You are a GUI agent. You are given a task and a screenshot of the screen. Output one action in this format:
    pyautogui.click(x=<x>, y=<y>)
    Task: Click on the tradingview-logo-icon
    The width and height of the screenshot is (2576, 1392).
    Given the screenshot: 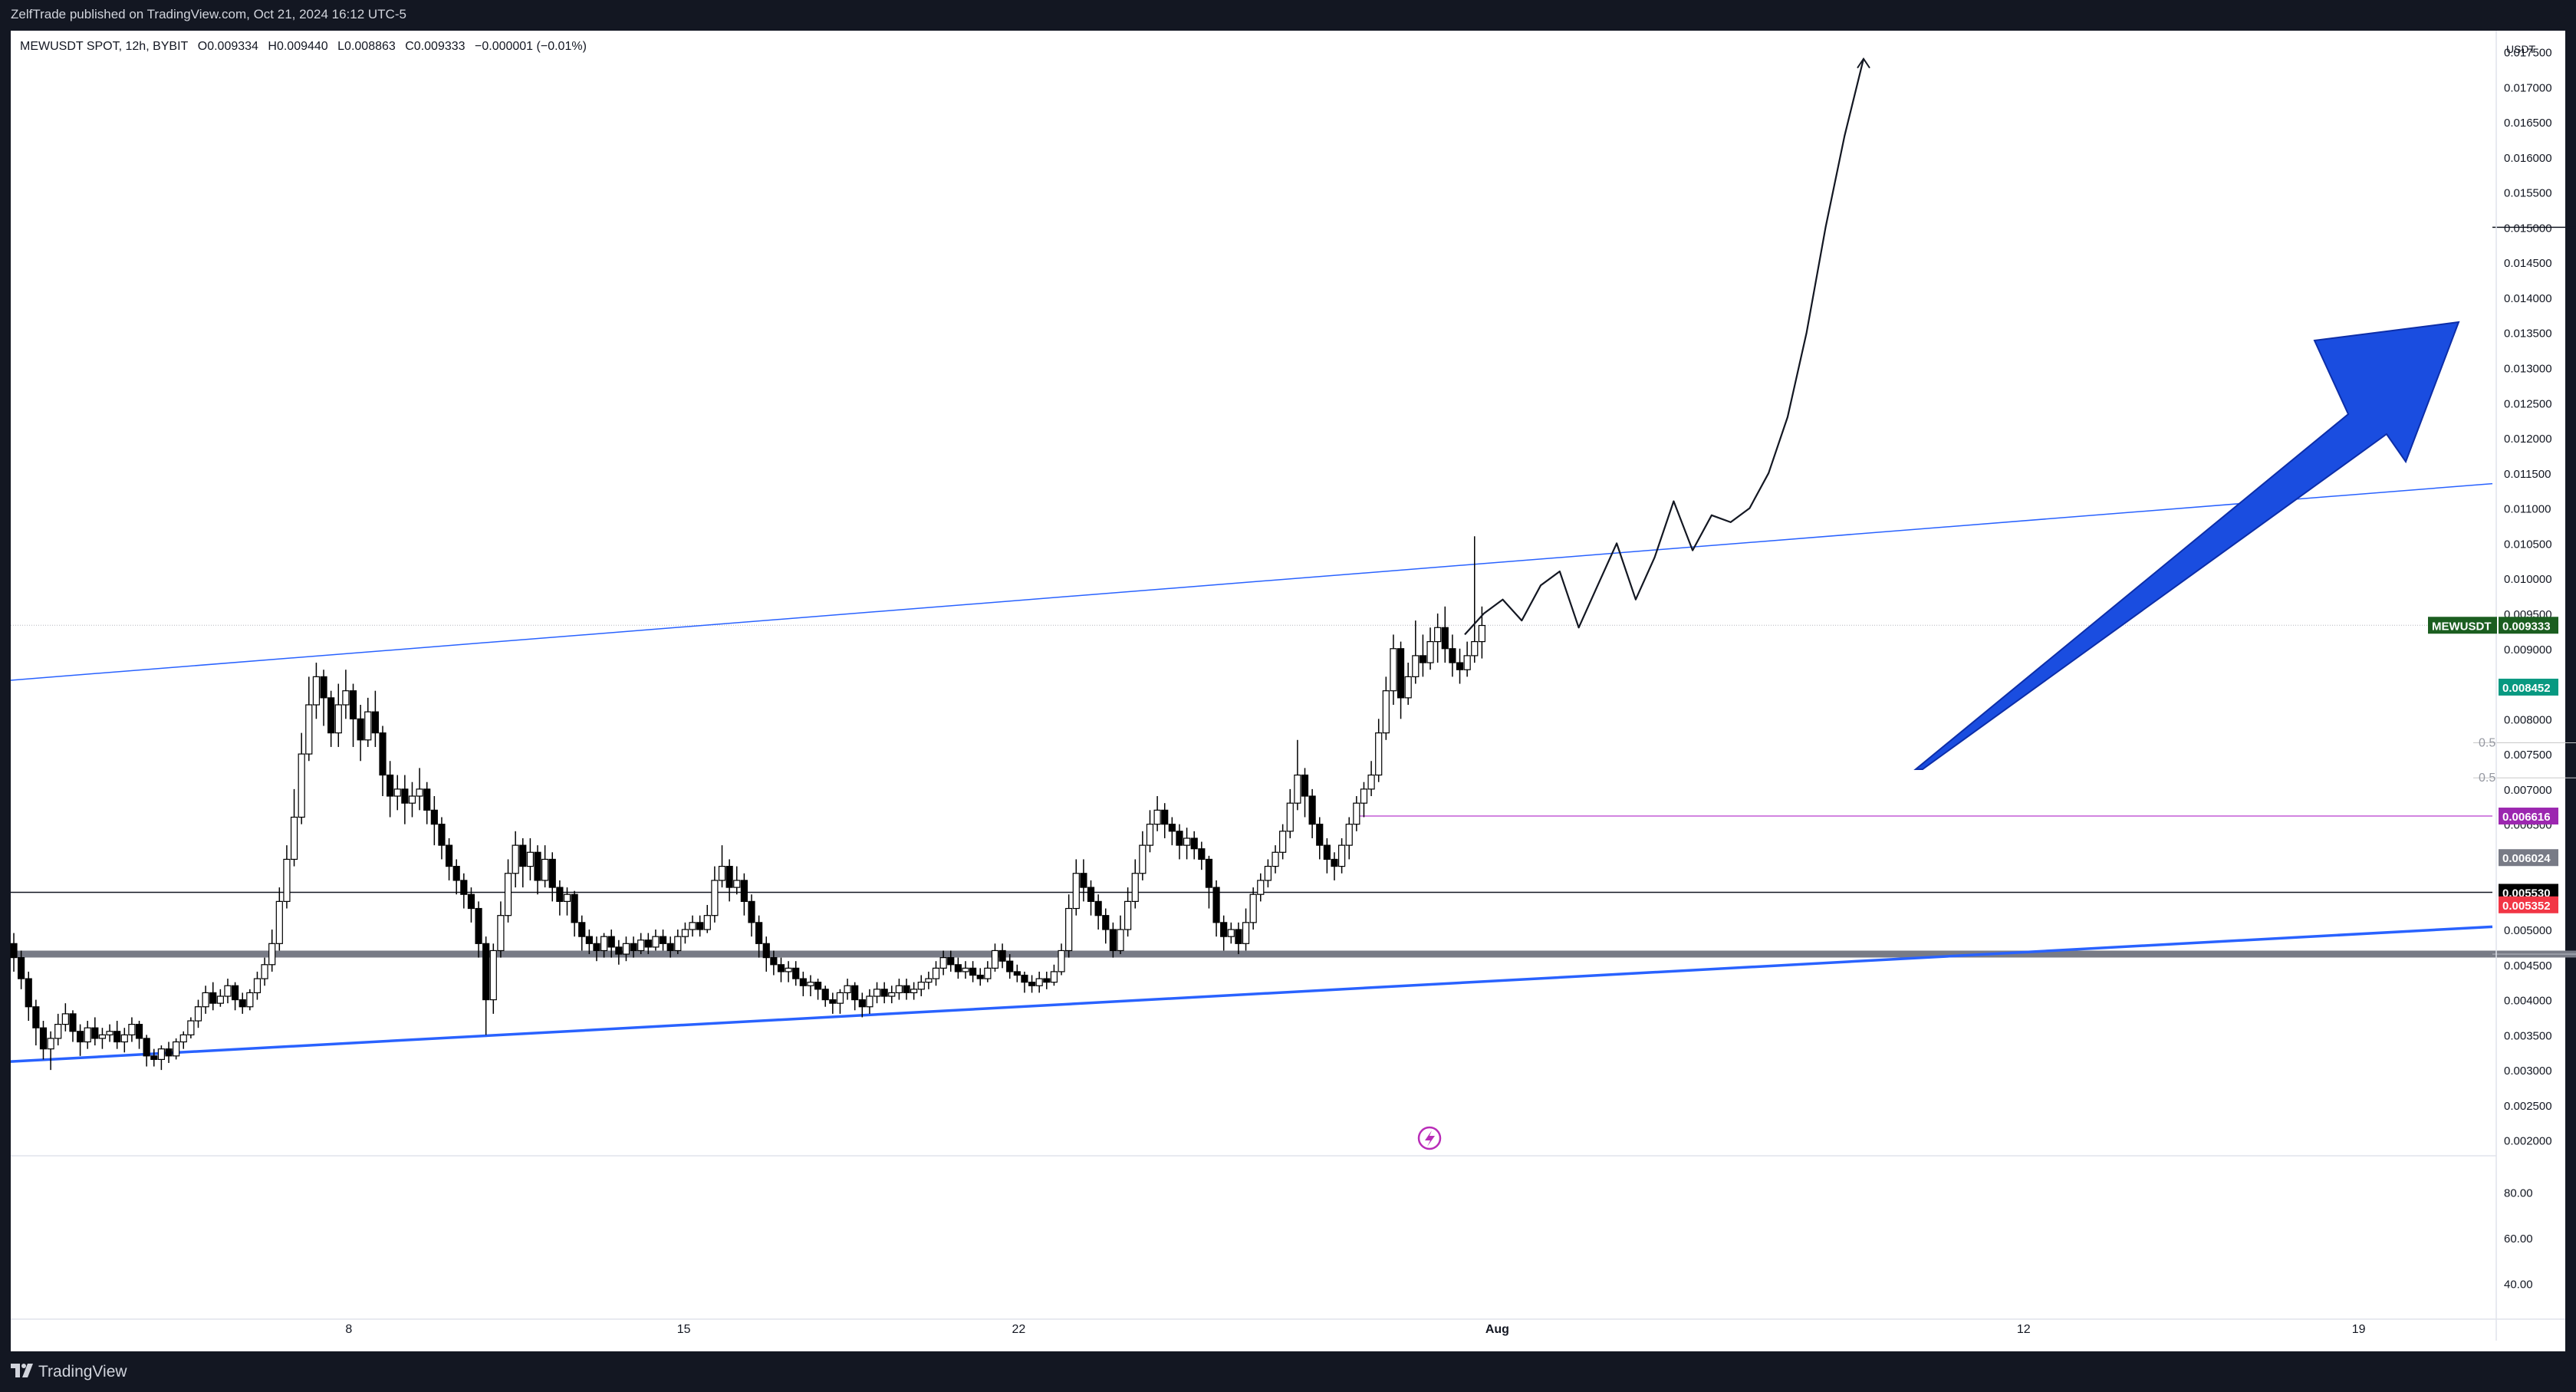 What is the action you would take?
    pyautogui.click(x=22, y=1371)
    